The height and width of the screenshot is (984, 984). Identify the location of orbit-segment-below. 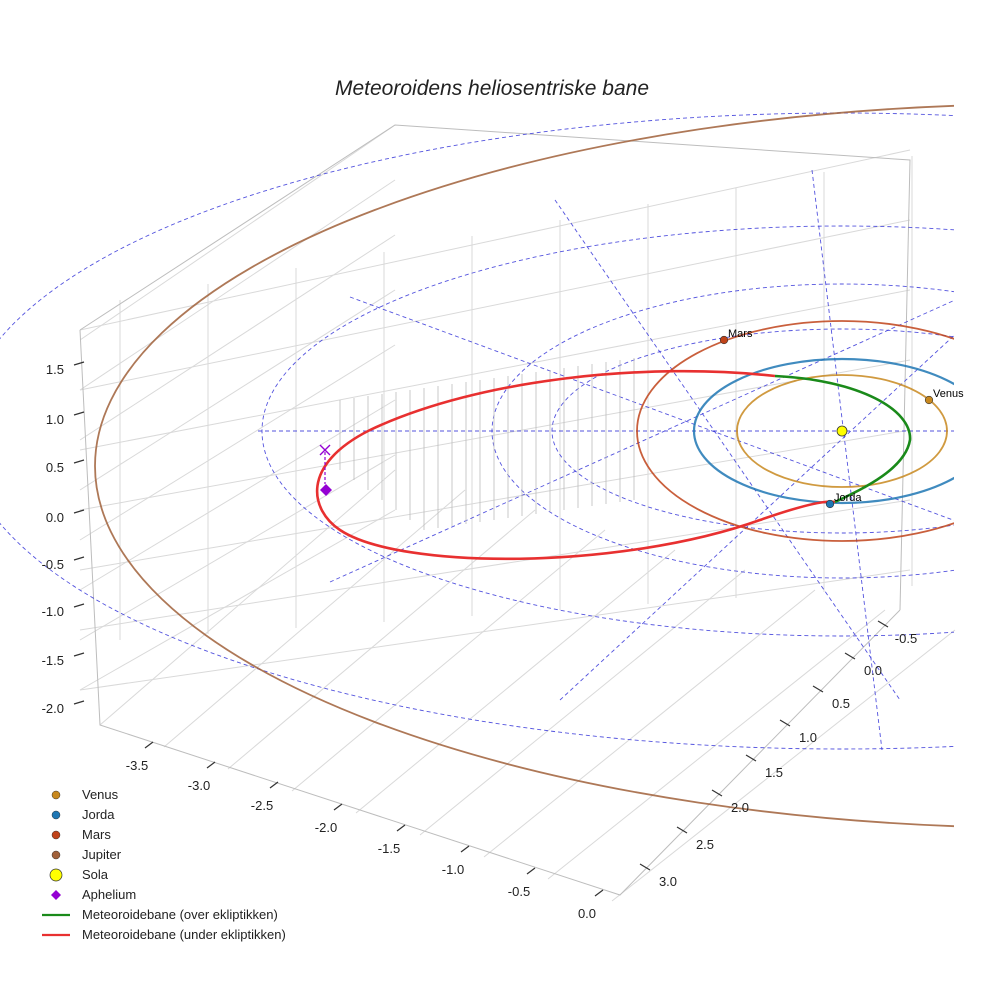
(575, 465).